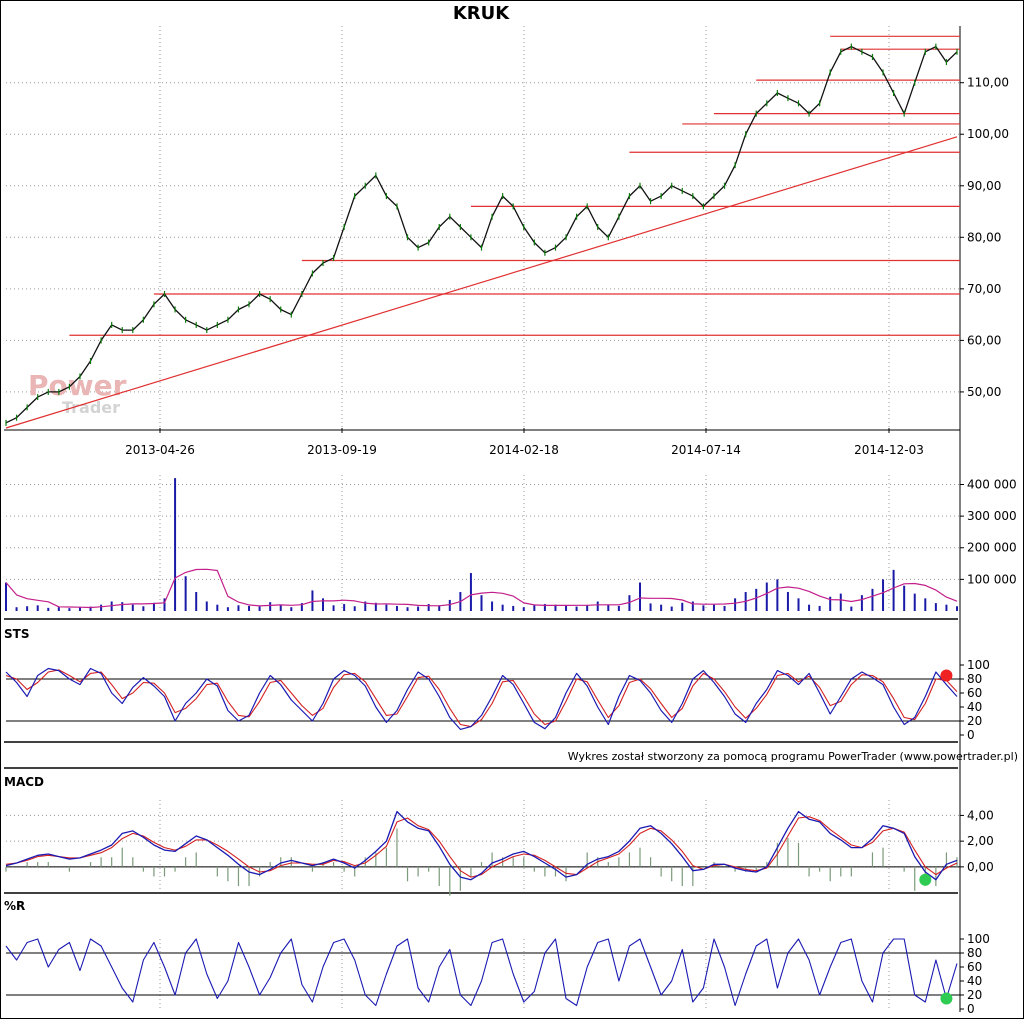 This screenshot has width=1024, height=1019. I want to click on price-xtick-label-2: 2014-02-18, so click(524, 450).